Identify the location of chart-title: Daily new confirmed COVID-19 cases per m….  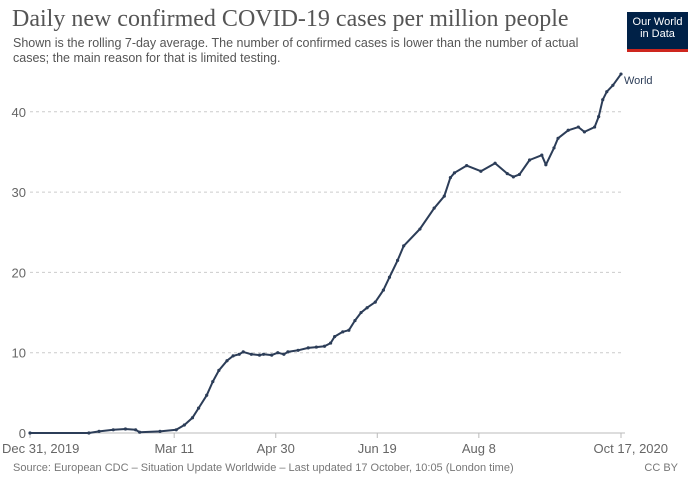
(290, 19).